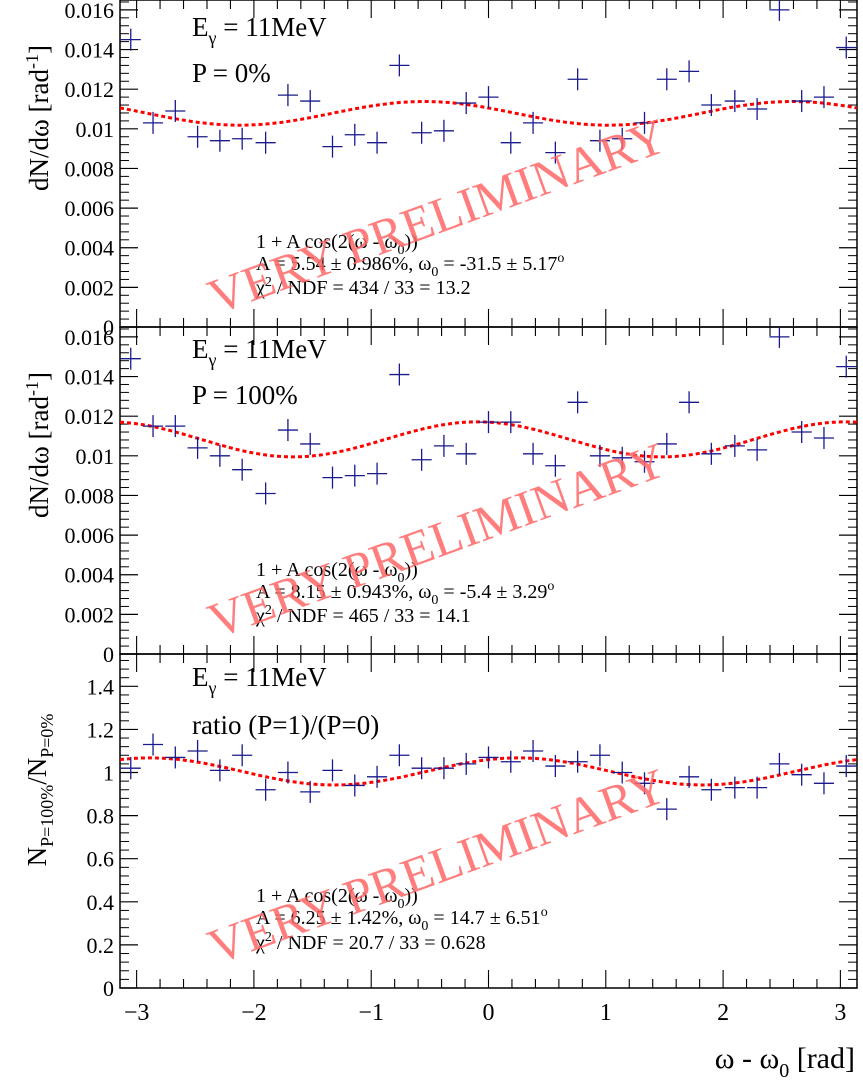 The height and width of the screenshot is (1084, 863). Describe the element at coordinates (39, 790) in the screenshot. I see `y-axis-label: NP=100%/NP=0%` at that location.